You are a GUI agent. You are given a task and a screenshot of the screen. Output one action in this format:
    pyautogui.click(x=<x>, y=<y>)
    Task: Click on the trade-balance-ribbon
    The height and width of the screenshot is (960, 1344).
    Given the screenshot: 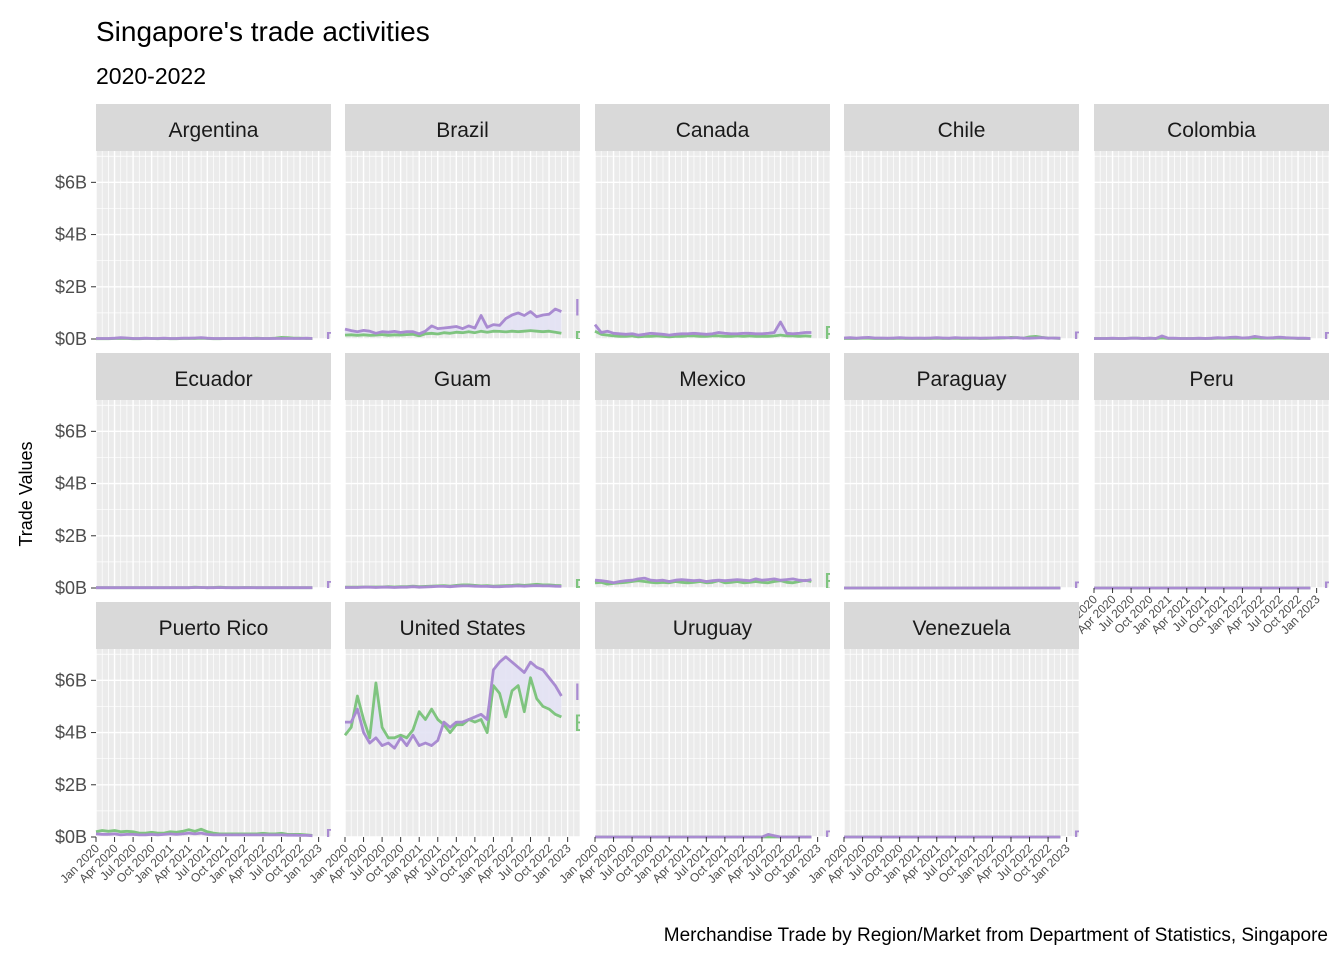 What is the action you would take?
    pyautogui.click(x=453, y=702)
    